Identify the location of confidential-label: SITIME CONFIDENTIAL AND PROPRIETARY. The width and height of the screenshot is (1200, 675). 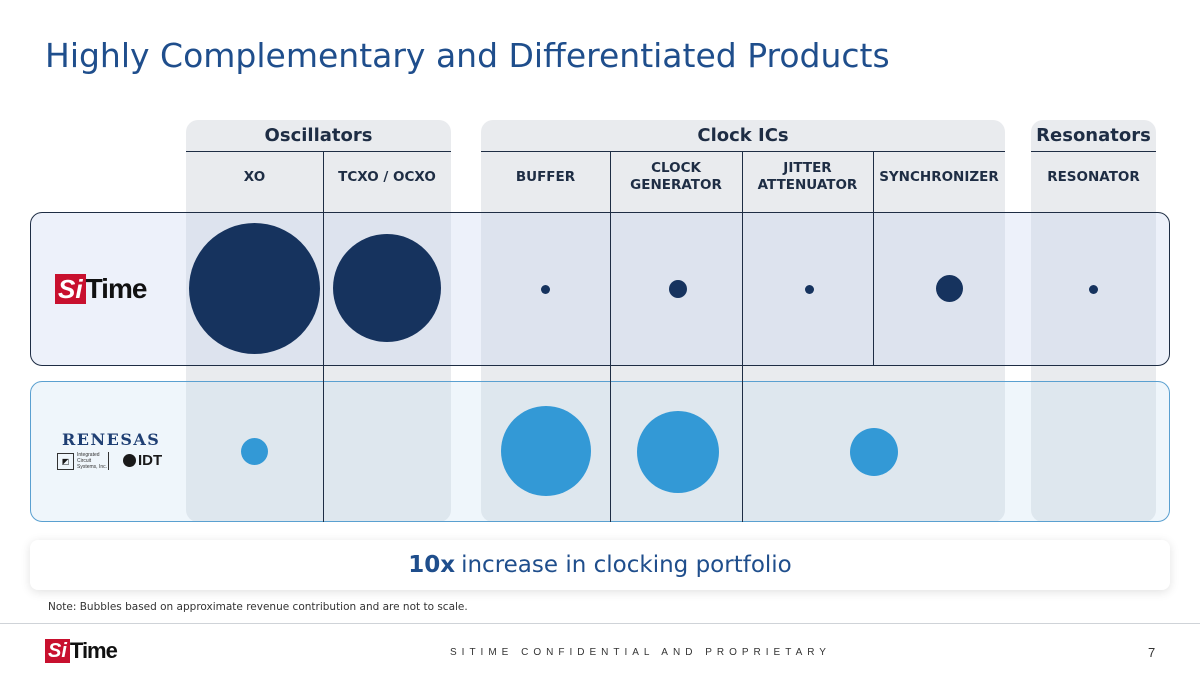
(640, 652).